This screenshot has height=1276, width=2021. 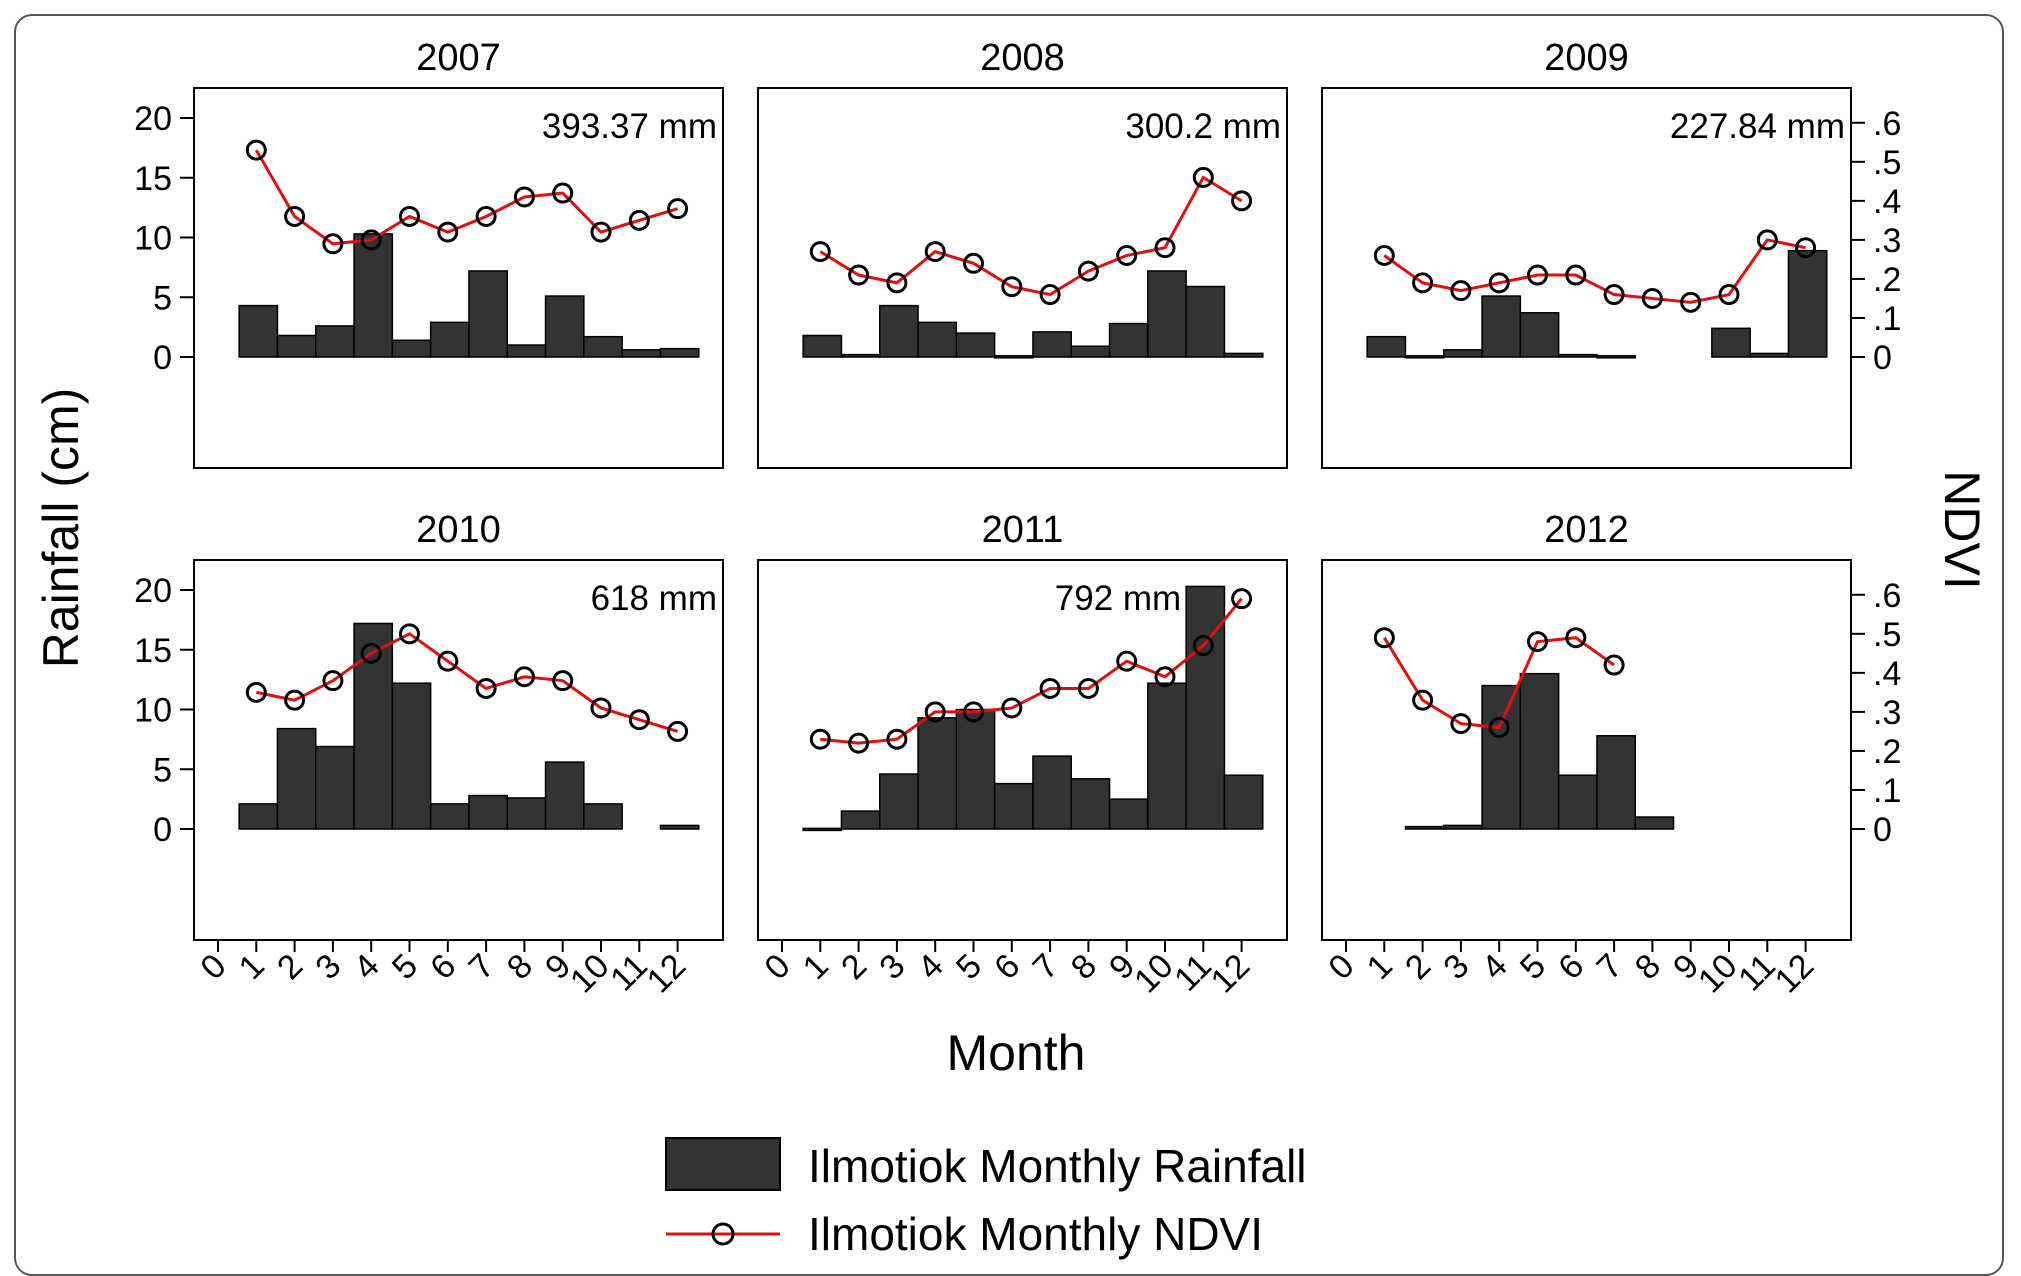 I want to click on panel-title: 2010, so click(x=458, y=530).